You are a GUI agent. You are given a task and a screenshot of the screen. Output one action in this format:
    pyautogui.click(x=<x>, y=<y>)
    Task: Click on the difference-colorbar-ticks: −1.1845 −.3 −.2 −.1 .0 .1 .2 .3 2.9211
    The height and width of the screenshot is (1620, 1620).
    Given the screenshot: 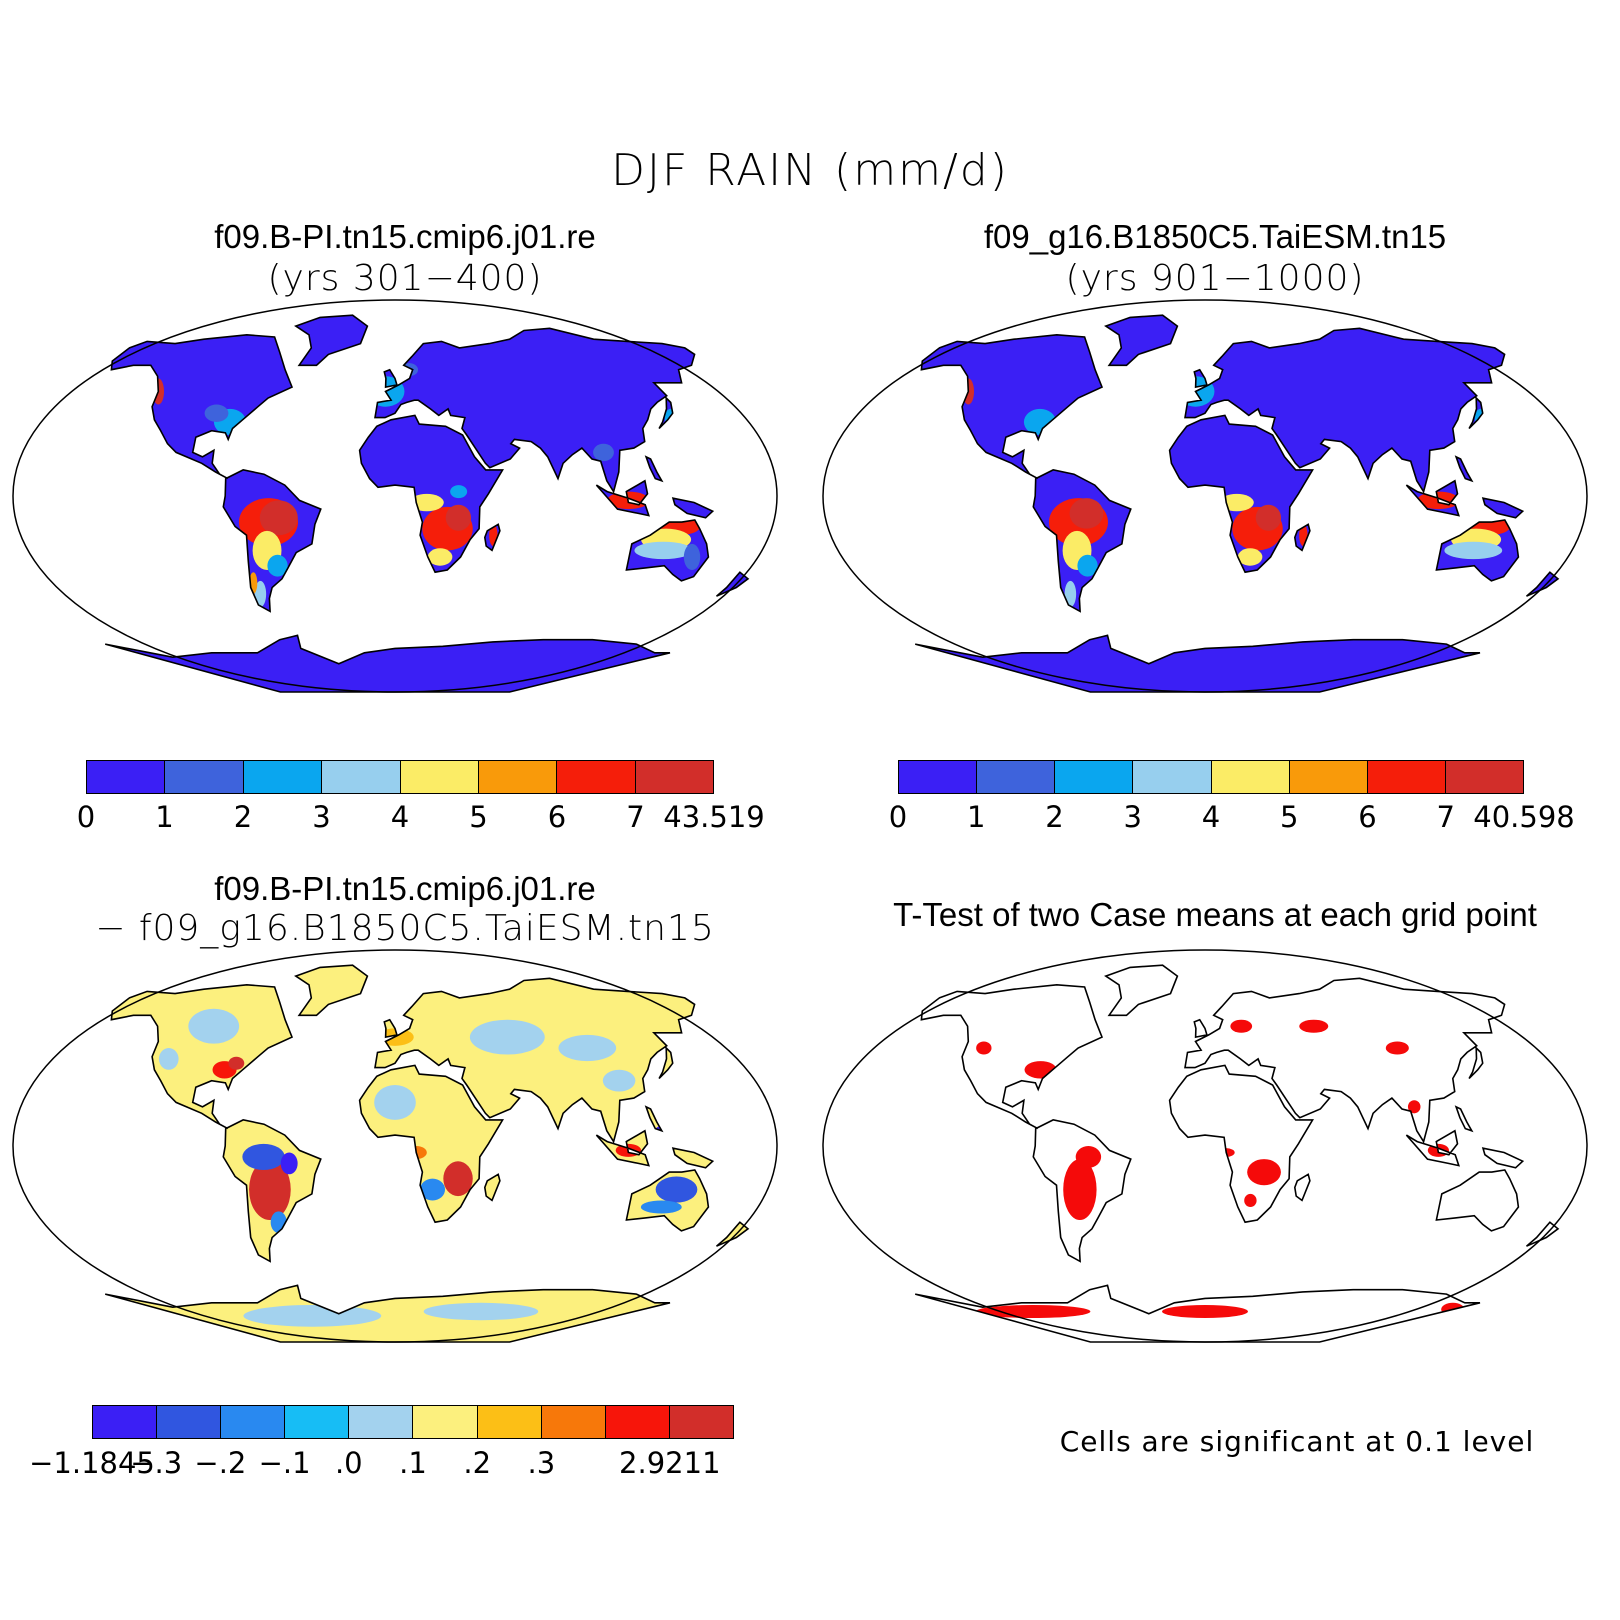 What is the action you would take?
    pyautogui.click(x=381, y=1464)
    